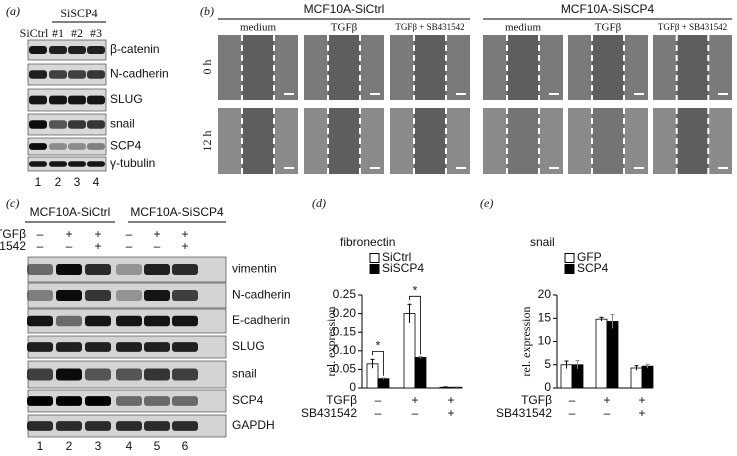  Describe the element at coordinates (96, 182) in the screenshot. I see `lane-number: 4` at that location.